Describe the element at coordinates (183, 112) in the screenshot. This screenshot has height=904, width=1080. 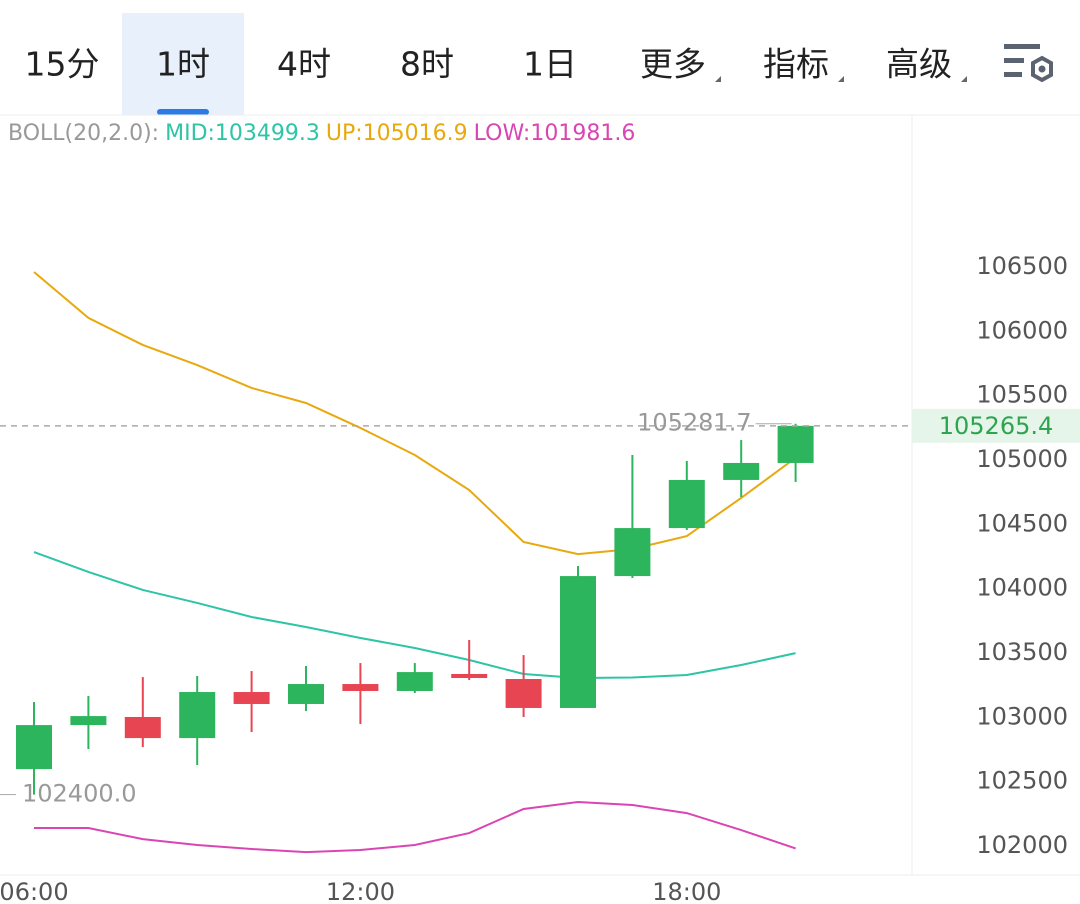
I see `tab-underline` at that location.